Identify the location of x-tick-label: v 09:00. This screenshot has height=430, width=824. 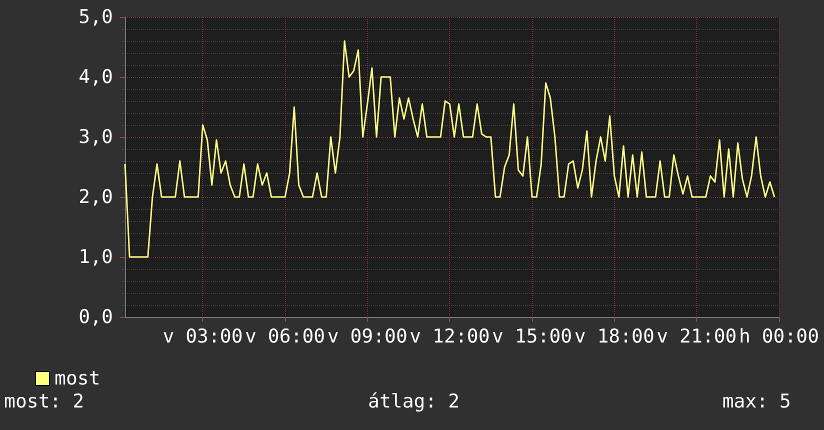
(367, 337).